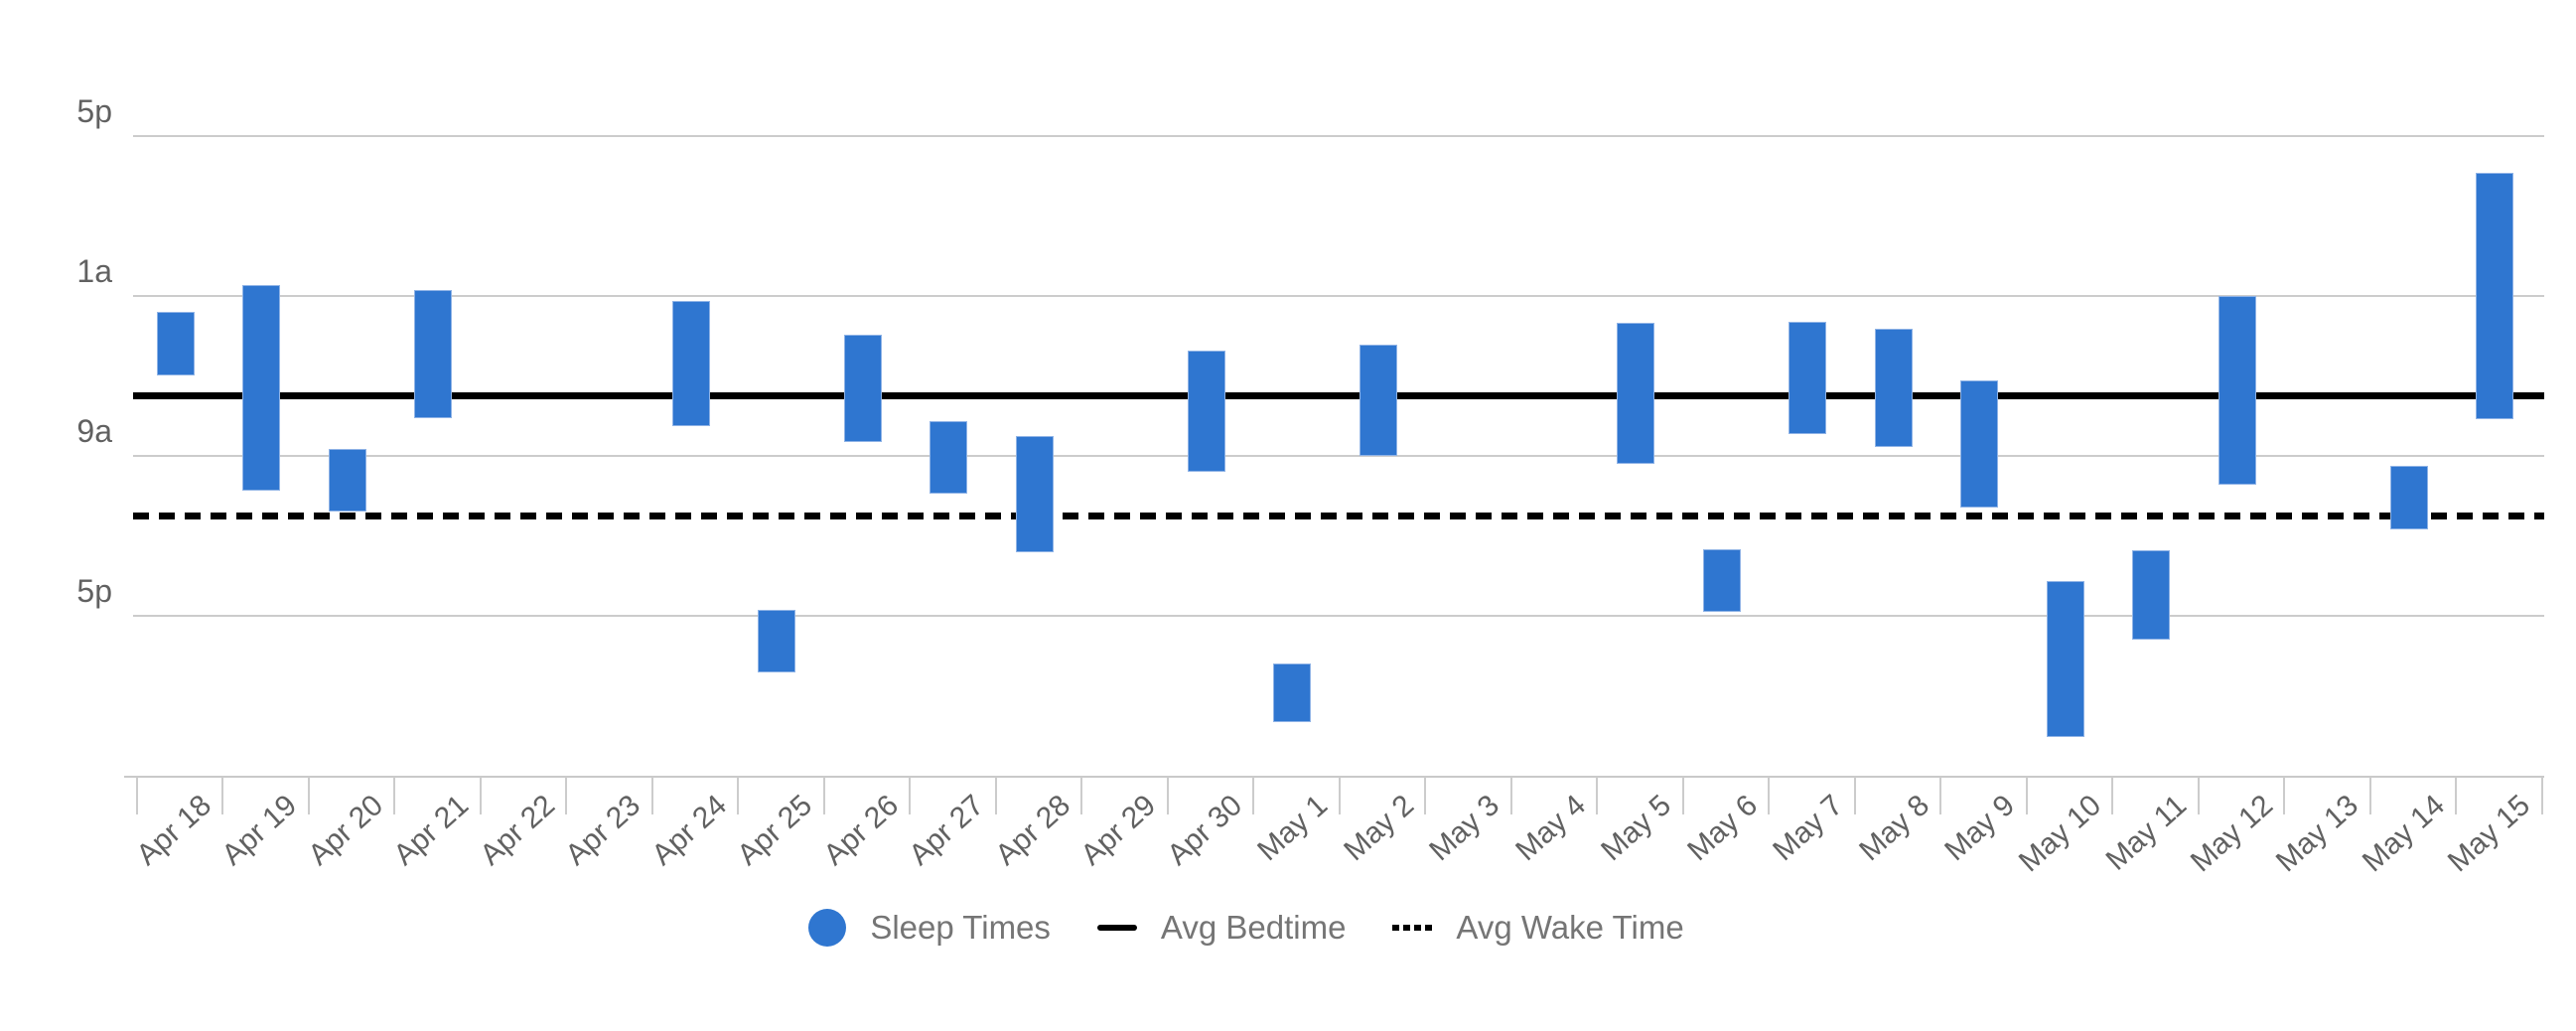 The height and width of the screenshot is (1031, 2576). Describe the element at coordinates (828, 928) in the screenshot. I see `sleep-times-circle-icon` at that location.